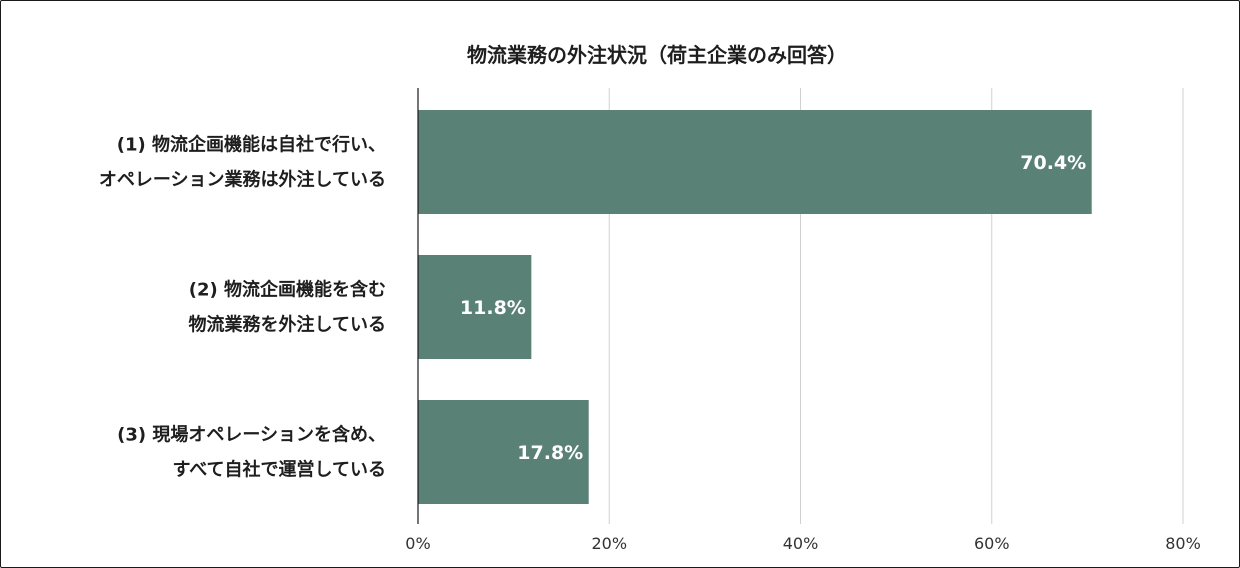  What do you see at coordinates (251, 145) in the screenshot?
I see `category-label: (1) 物流企画機能は自社で行い、` at bounding box center [251, 145].